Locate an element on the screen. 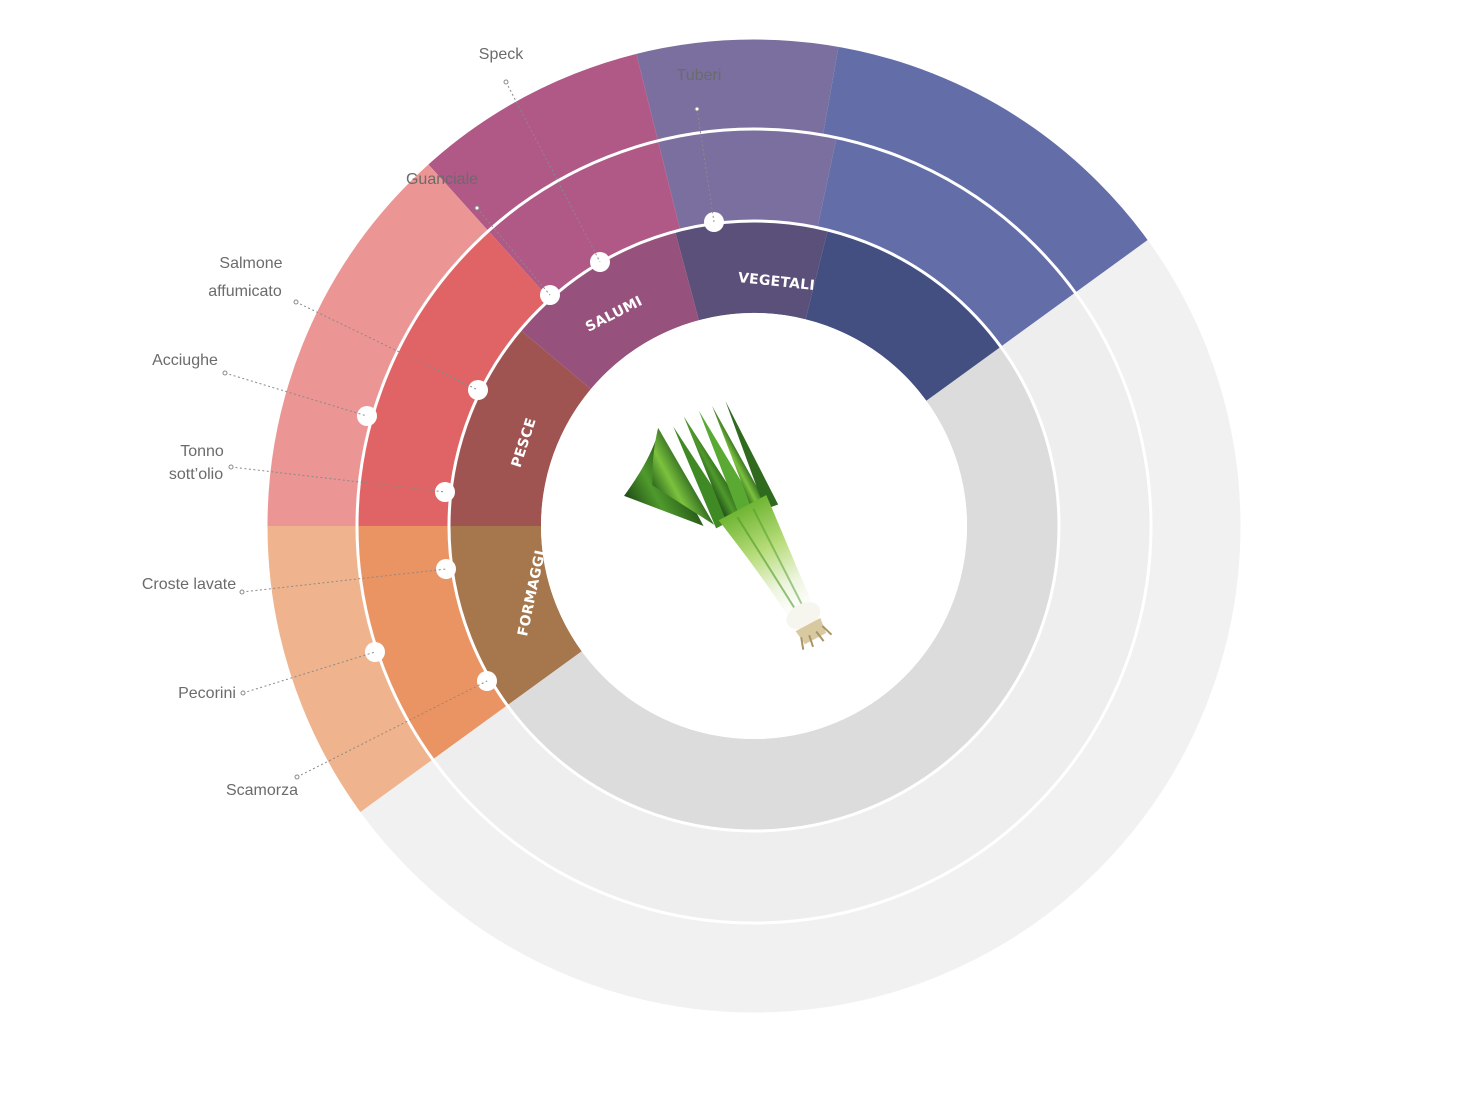  sector-blue-inner is located at coordinates (903, 315).